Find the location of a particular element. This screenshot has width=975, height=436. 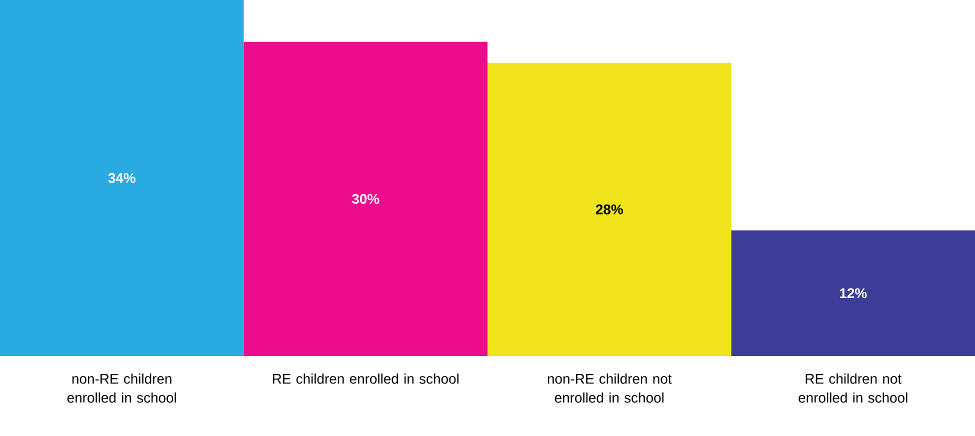

x-tick-label: non-RE children enrolled in school is located at coordinates (121, 388).